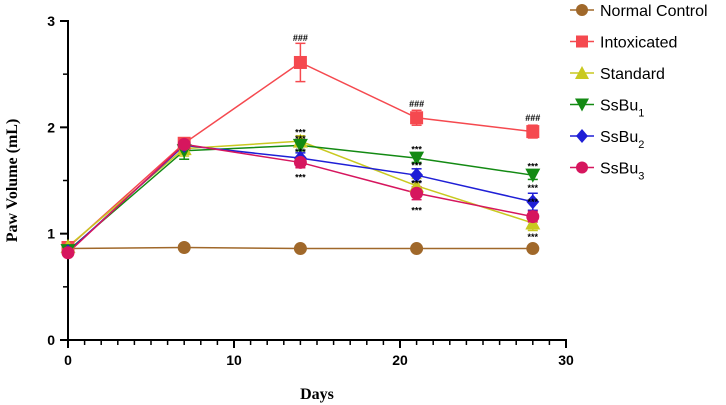  Describe the element at coordinates (641, 114) in the screenshot. I see `legend-subscript: 1` at that location.